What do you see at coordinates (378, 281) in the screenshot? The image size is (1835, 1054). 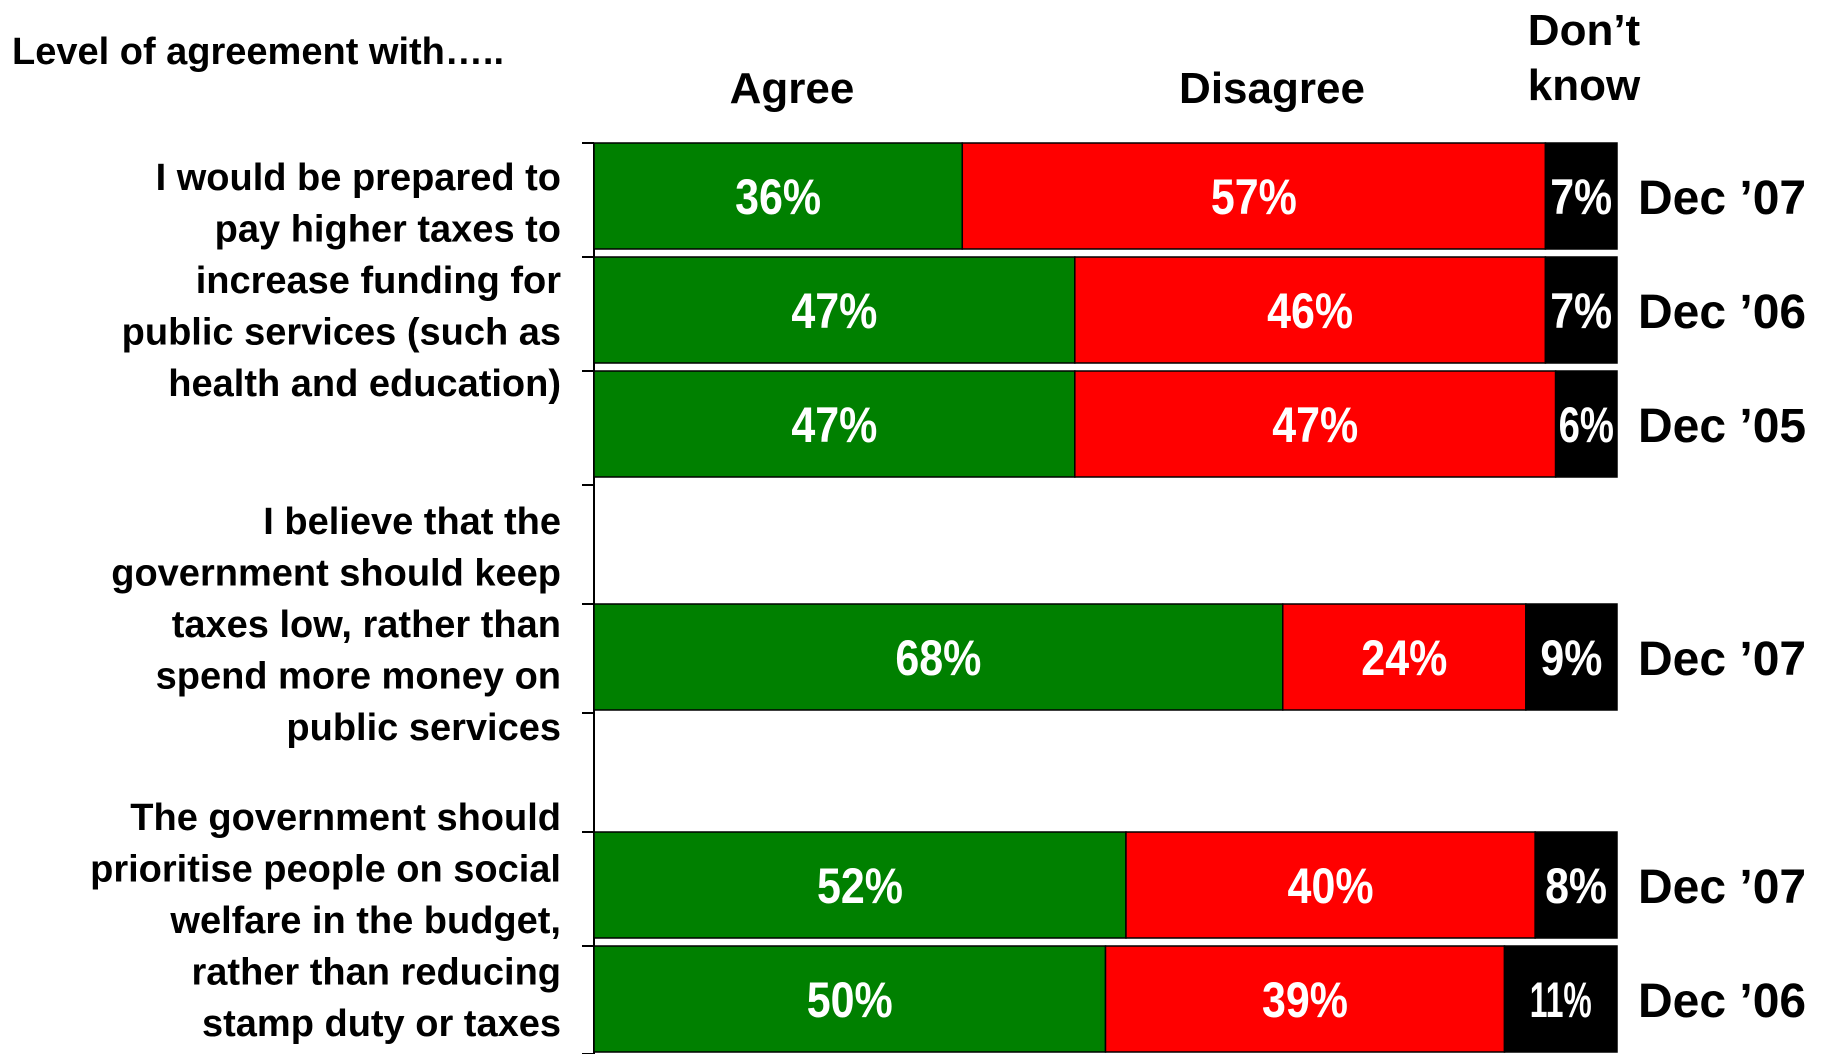 I see `question-1-line-3: increase funding for` at bounding box center [378, 281].